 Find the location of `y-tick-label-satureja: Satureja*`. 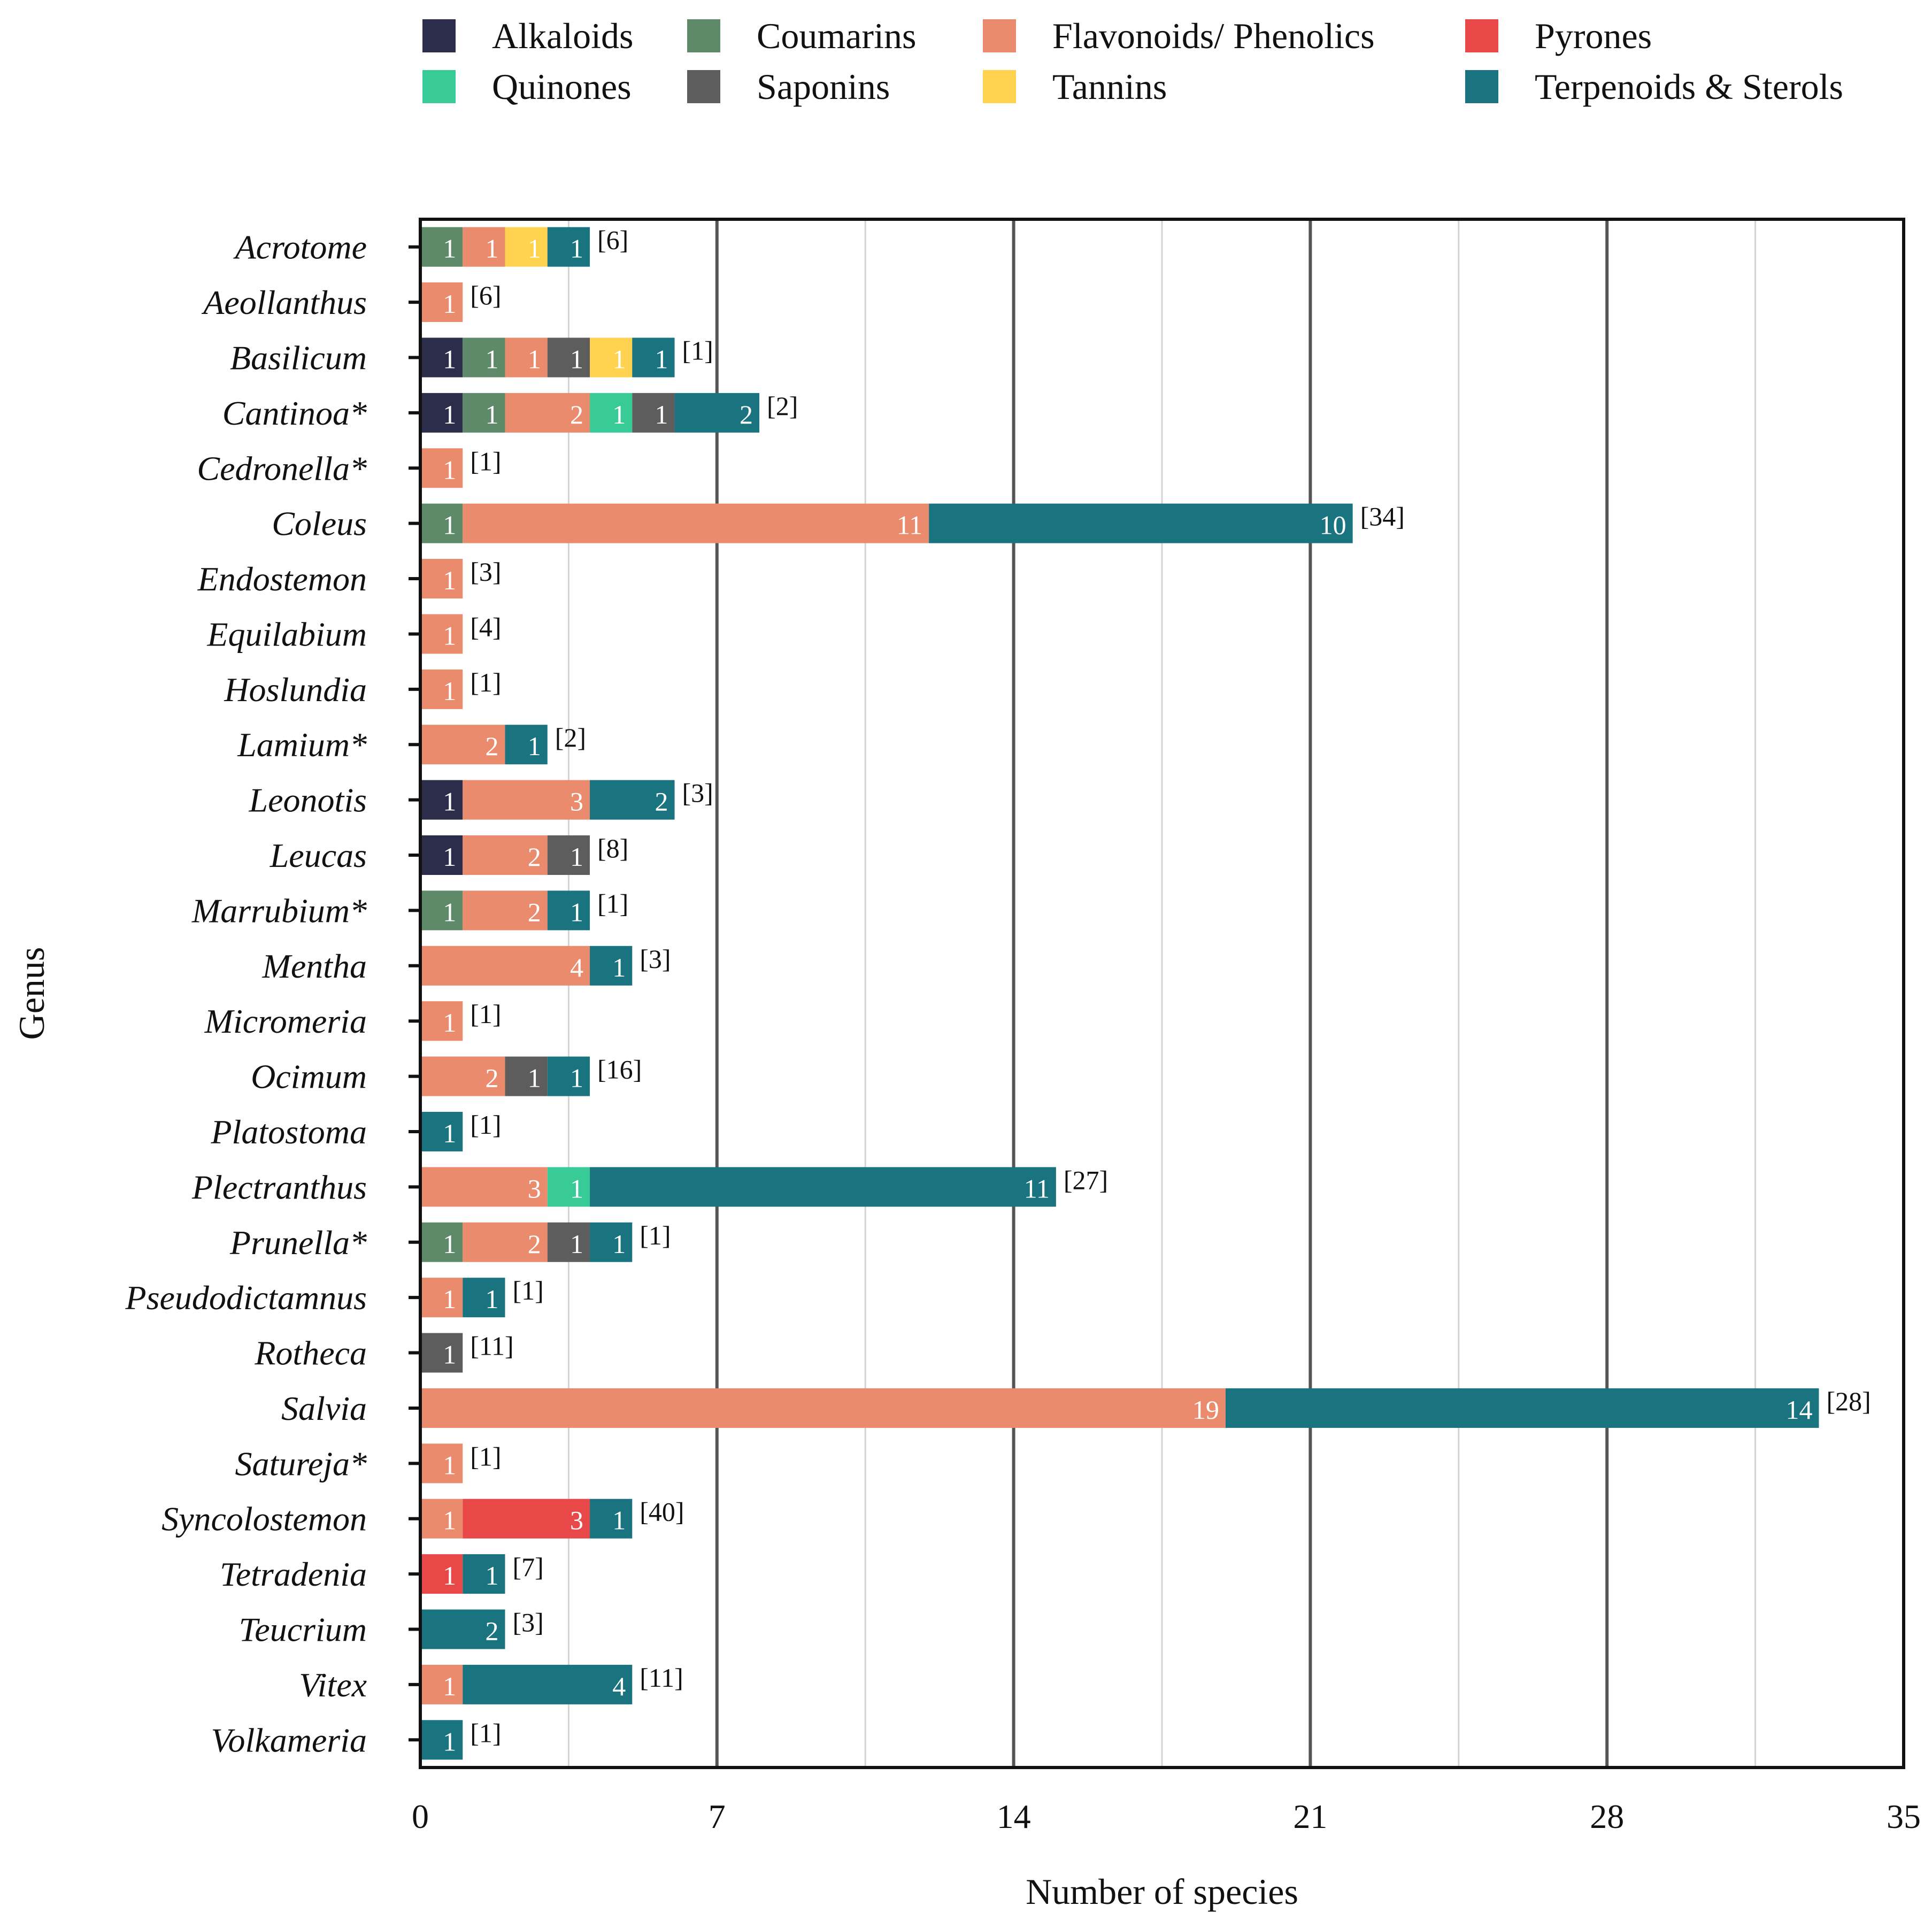

y-tick-label-satureja: Satureja* is located at coordinates (301, 1463).